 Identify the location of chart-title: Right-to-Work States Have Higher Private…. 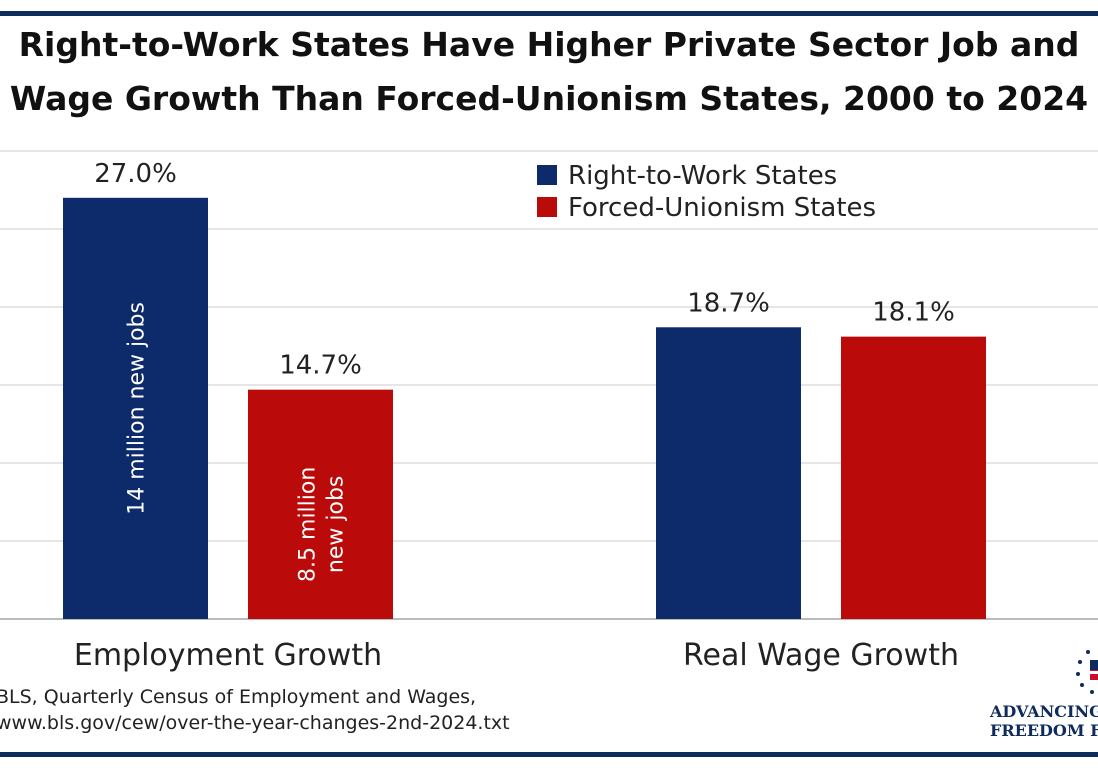
(549, 72).